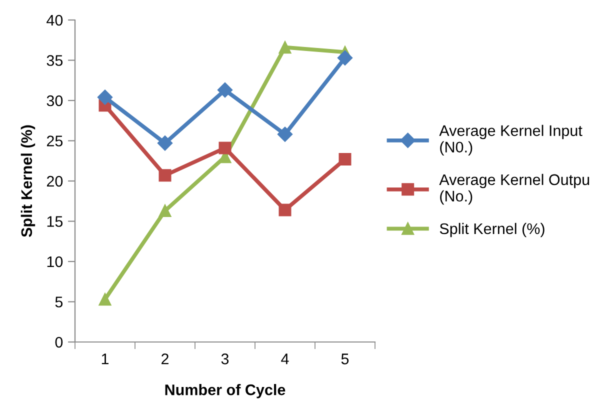 Image resolution: width=590 pixels, height=407 pixels. Describe the element at coordinates (225, 391) in the screenshot. I see `x-axis-title: Number of Cycle` at that location.